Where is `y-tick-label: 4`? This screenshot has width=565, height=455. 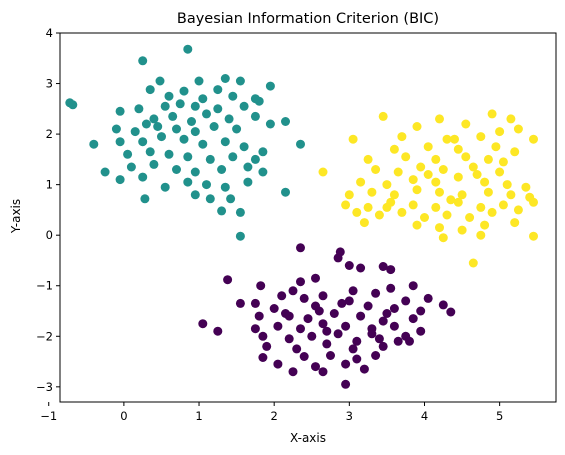 y-tick-label: 4 is located at coordinates (49, 33).